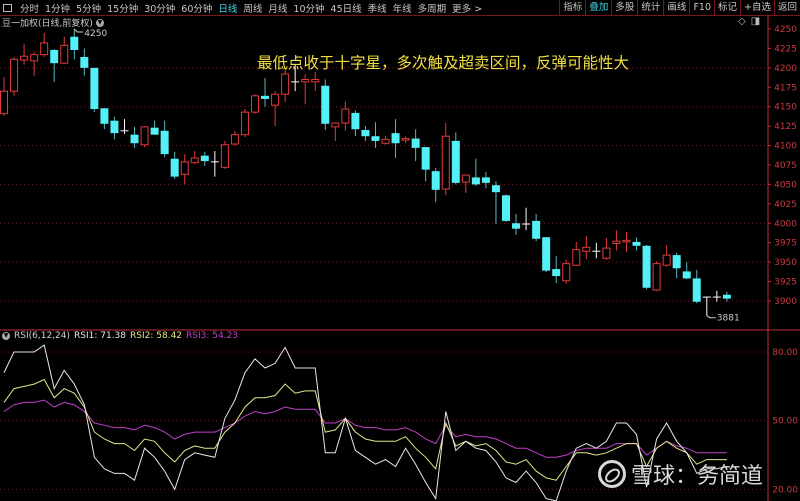  Describe the element at coordinates (785, 490) in the screenshot. I see `rsi-tick-label: 20.00` at that location.